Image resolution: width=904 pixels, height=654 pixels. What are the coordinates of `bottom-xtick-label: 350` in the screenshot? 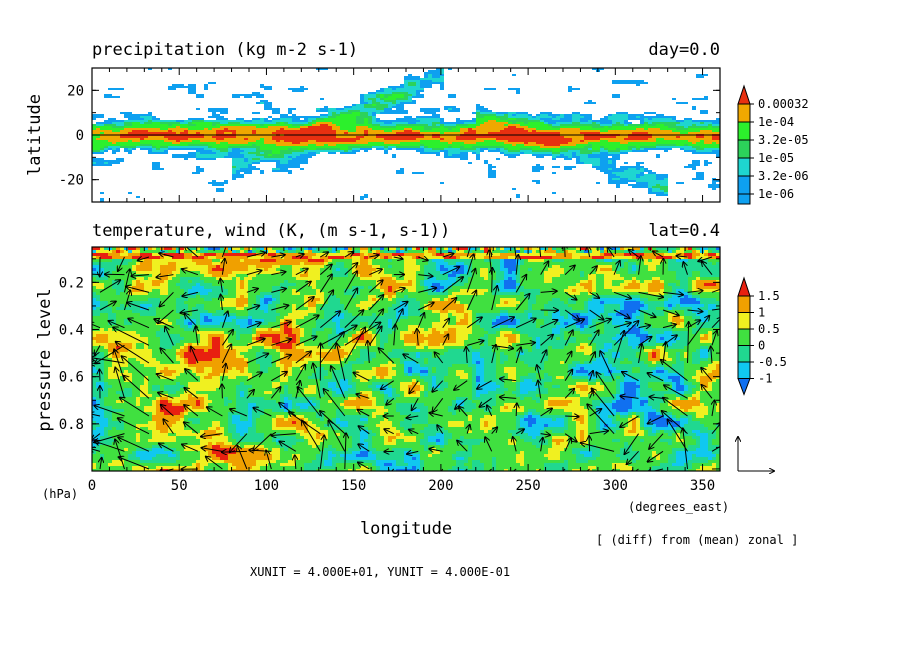 It's located at (702, 486).